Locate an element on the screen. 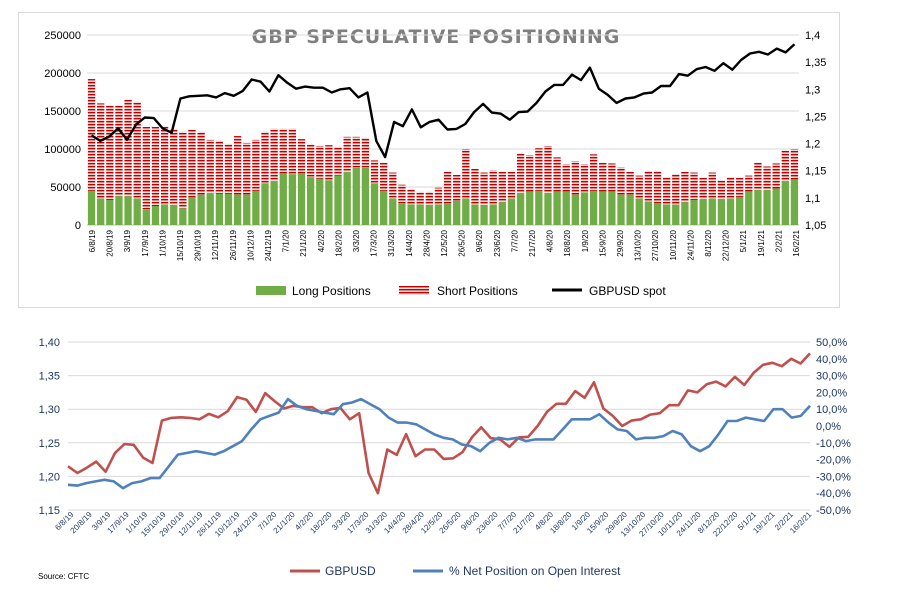  x-tick-label: 16/2/21 is located at coordinates (796, 242).